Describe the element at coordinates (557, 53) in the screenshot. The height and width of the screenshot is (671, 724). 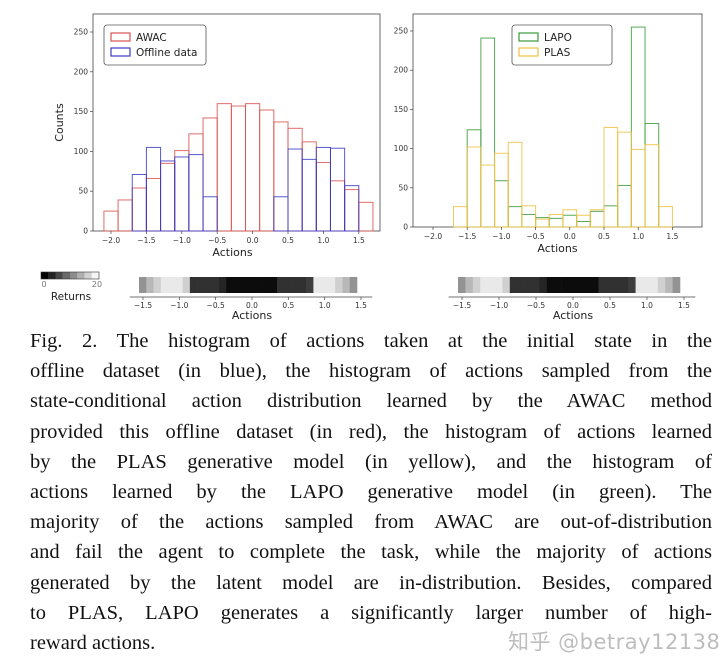
I see `legend-label: PLAS` at that location.